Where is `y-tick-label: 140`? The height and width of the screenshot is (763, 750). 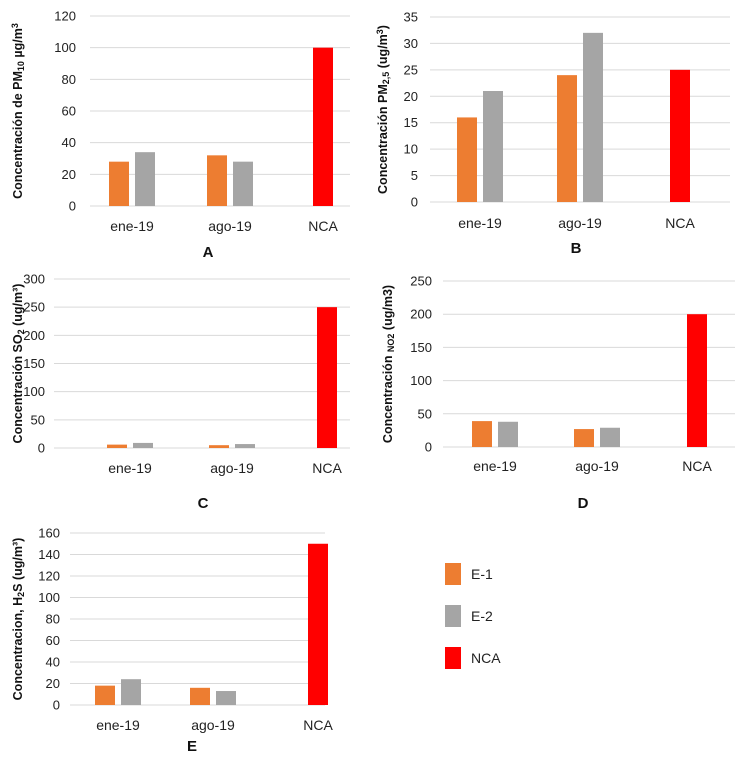 y-tick-label: 140 is located at coordinates (49, 554).